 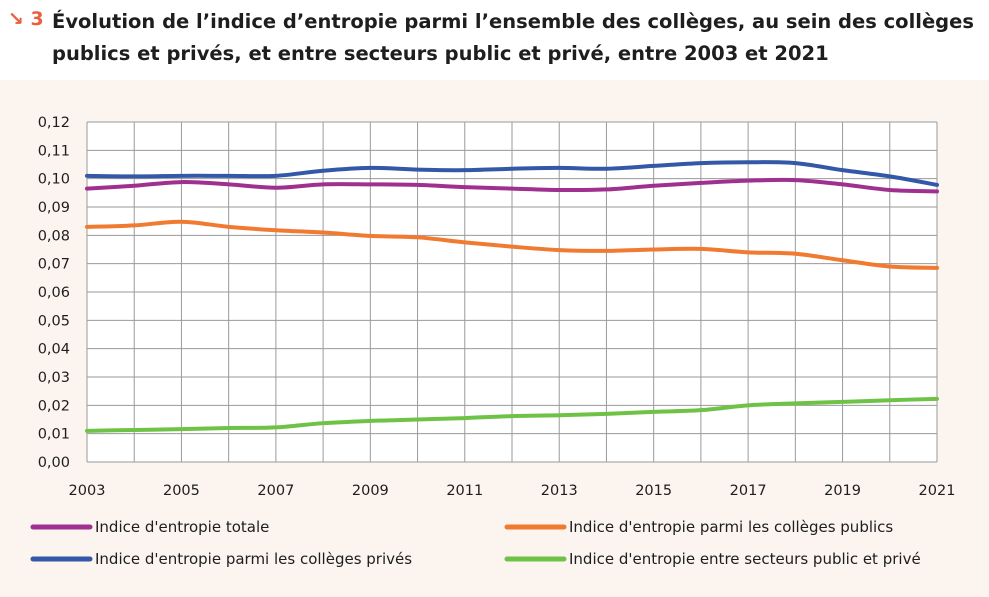 I want to click on x-tick-label: 2013, so click(x=559, y=491).